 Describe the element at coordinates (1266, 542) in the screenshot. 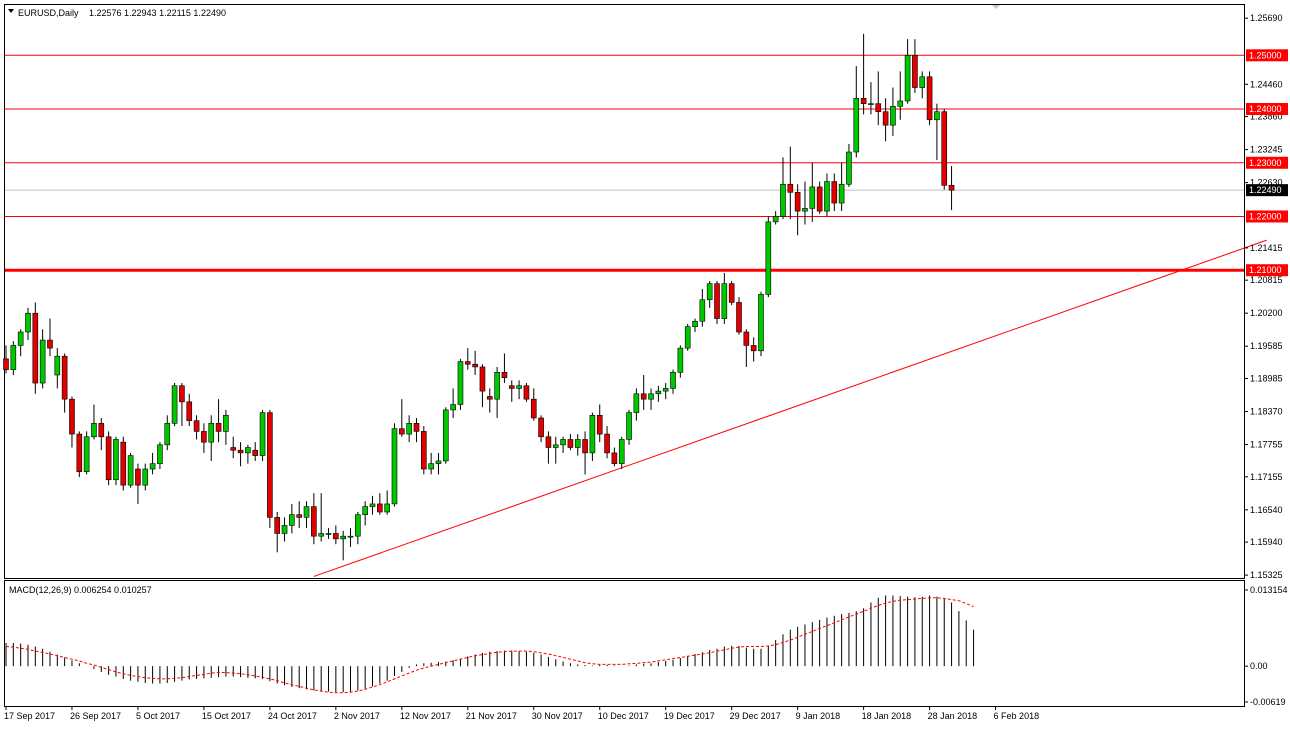

I see `price-tick-label: 1.15940` at that location.